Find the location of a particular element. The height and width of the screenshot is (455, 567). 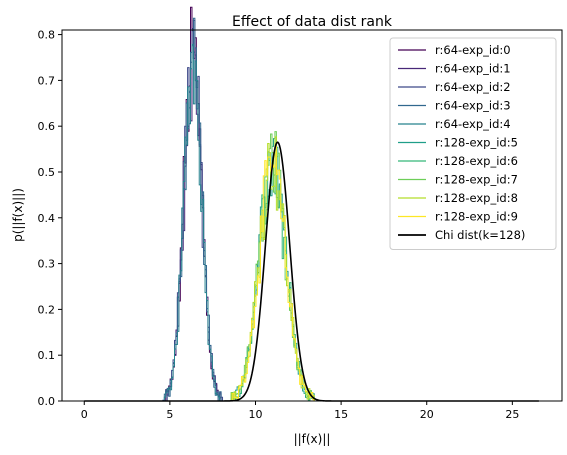

legend-label: r:64-exp_id:1 is located at coordinates (473, 69).